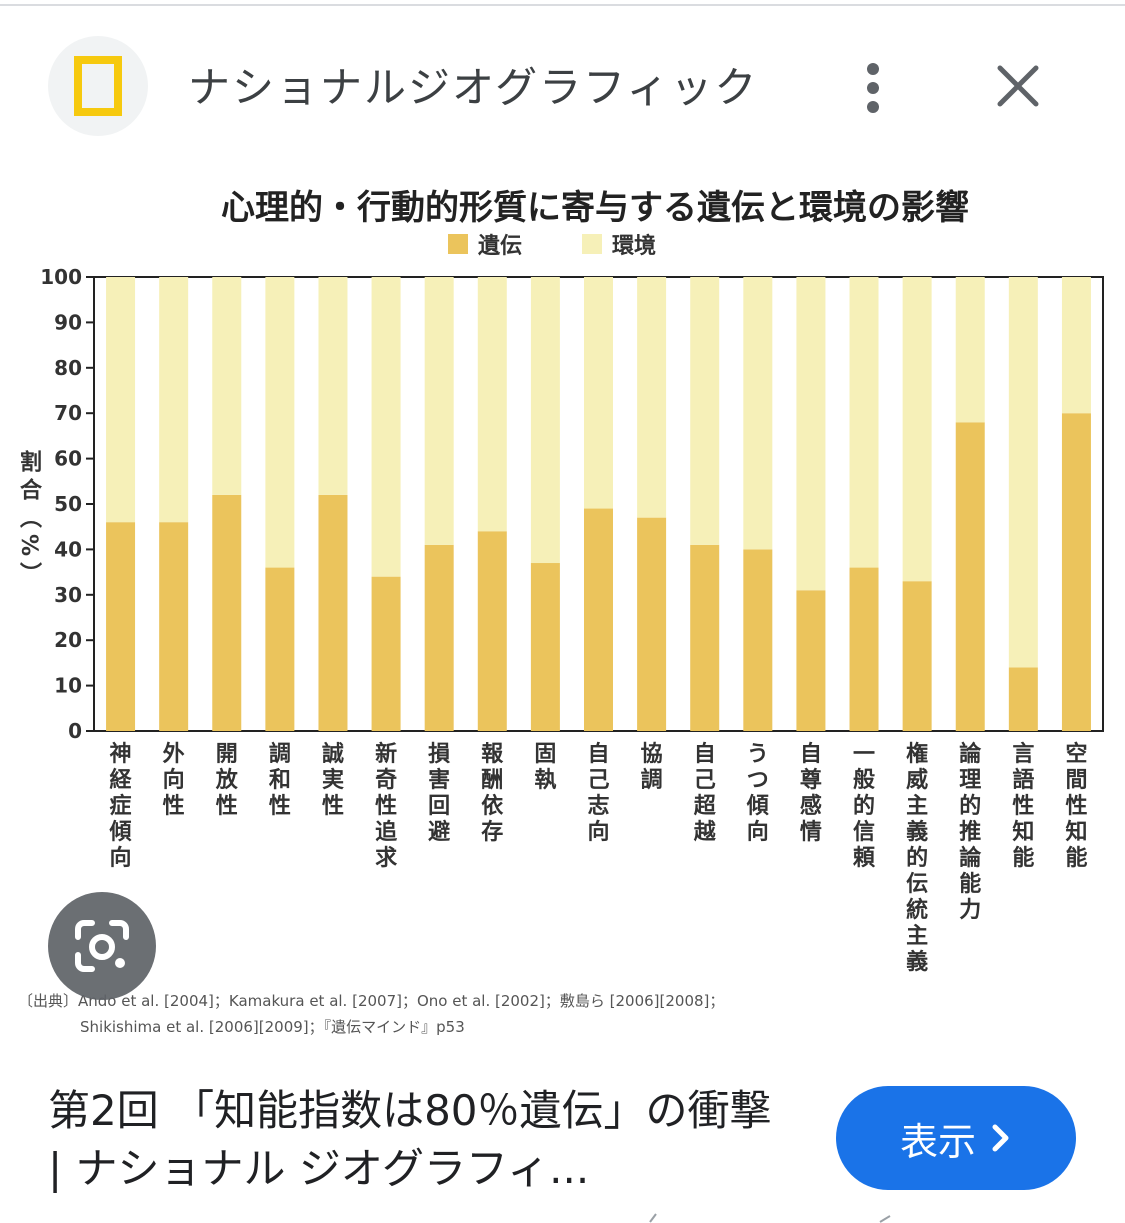 Image resolution: width=1125 pixels, height=1223 pixels. What do you see at coordinates (333, 780) in the screenshot?
I see `x-tick-label: 誠実性` at bounding box center [333, 780].